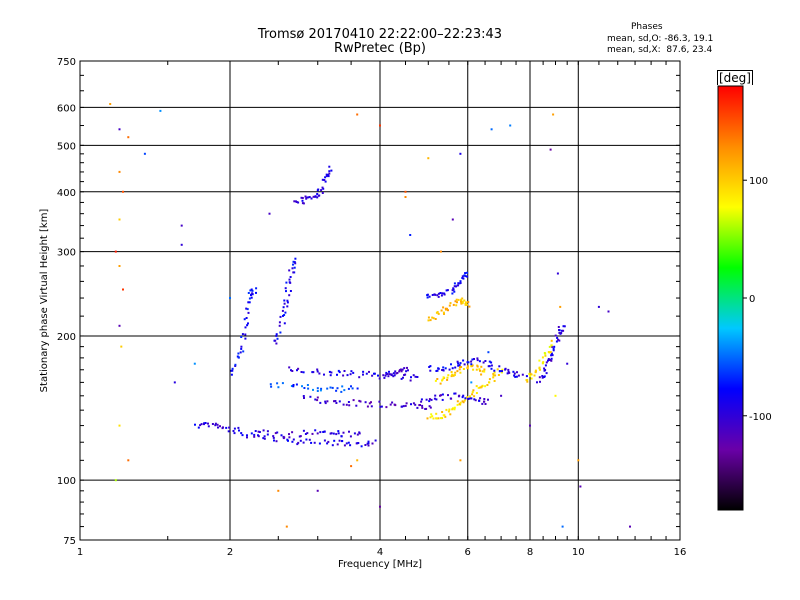 This screenshot has height=600, width=800. Describe the element at coordinates (380, 34) in the screenshot. I see `chart-title: Tromsø 20170410 22:22:00–22:23:43` at that location.